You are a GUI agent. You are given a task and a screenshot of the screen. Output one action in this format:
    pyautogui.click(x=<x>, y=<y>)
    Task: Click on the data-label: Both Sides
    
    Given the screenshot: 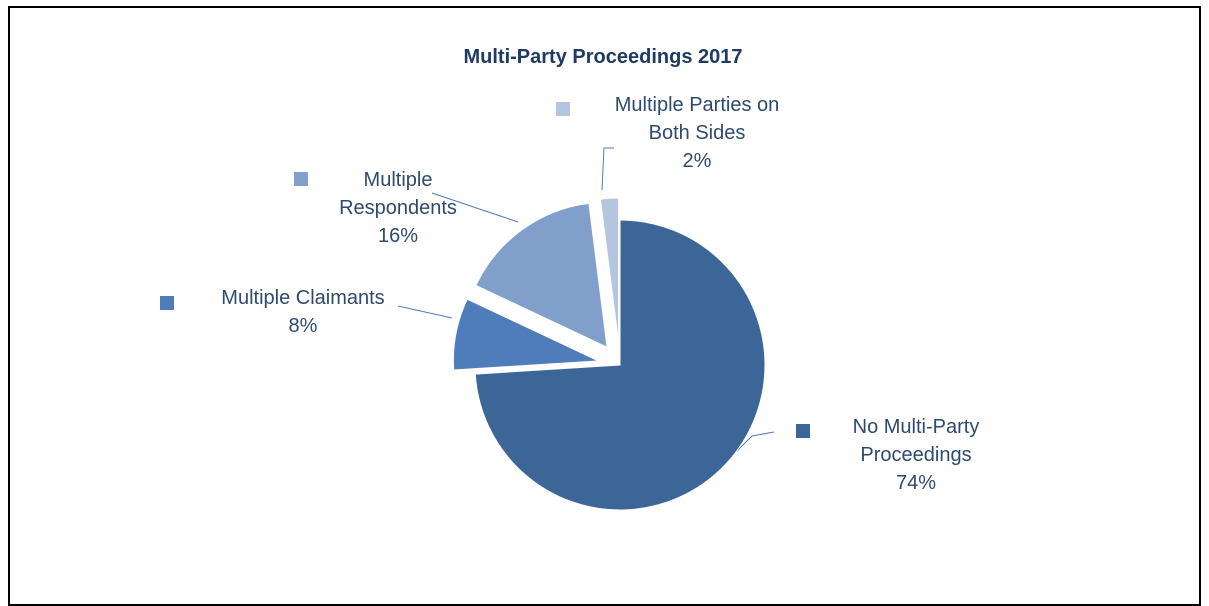 What is the action you would take?
    pyautogui.click(x=697, y=133)
    